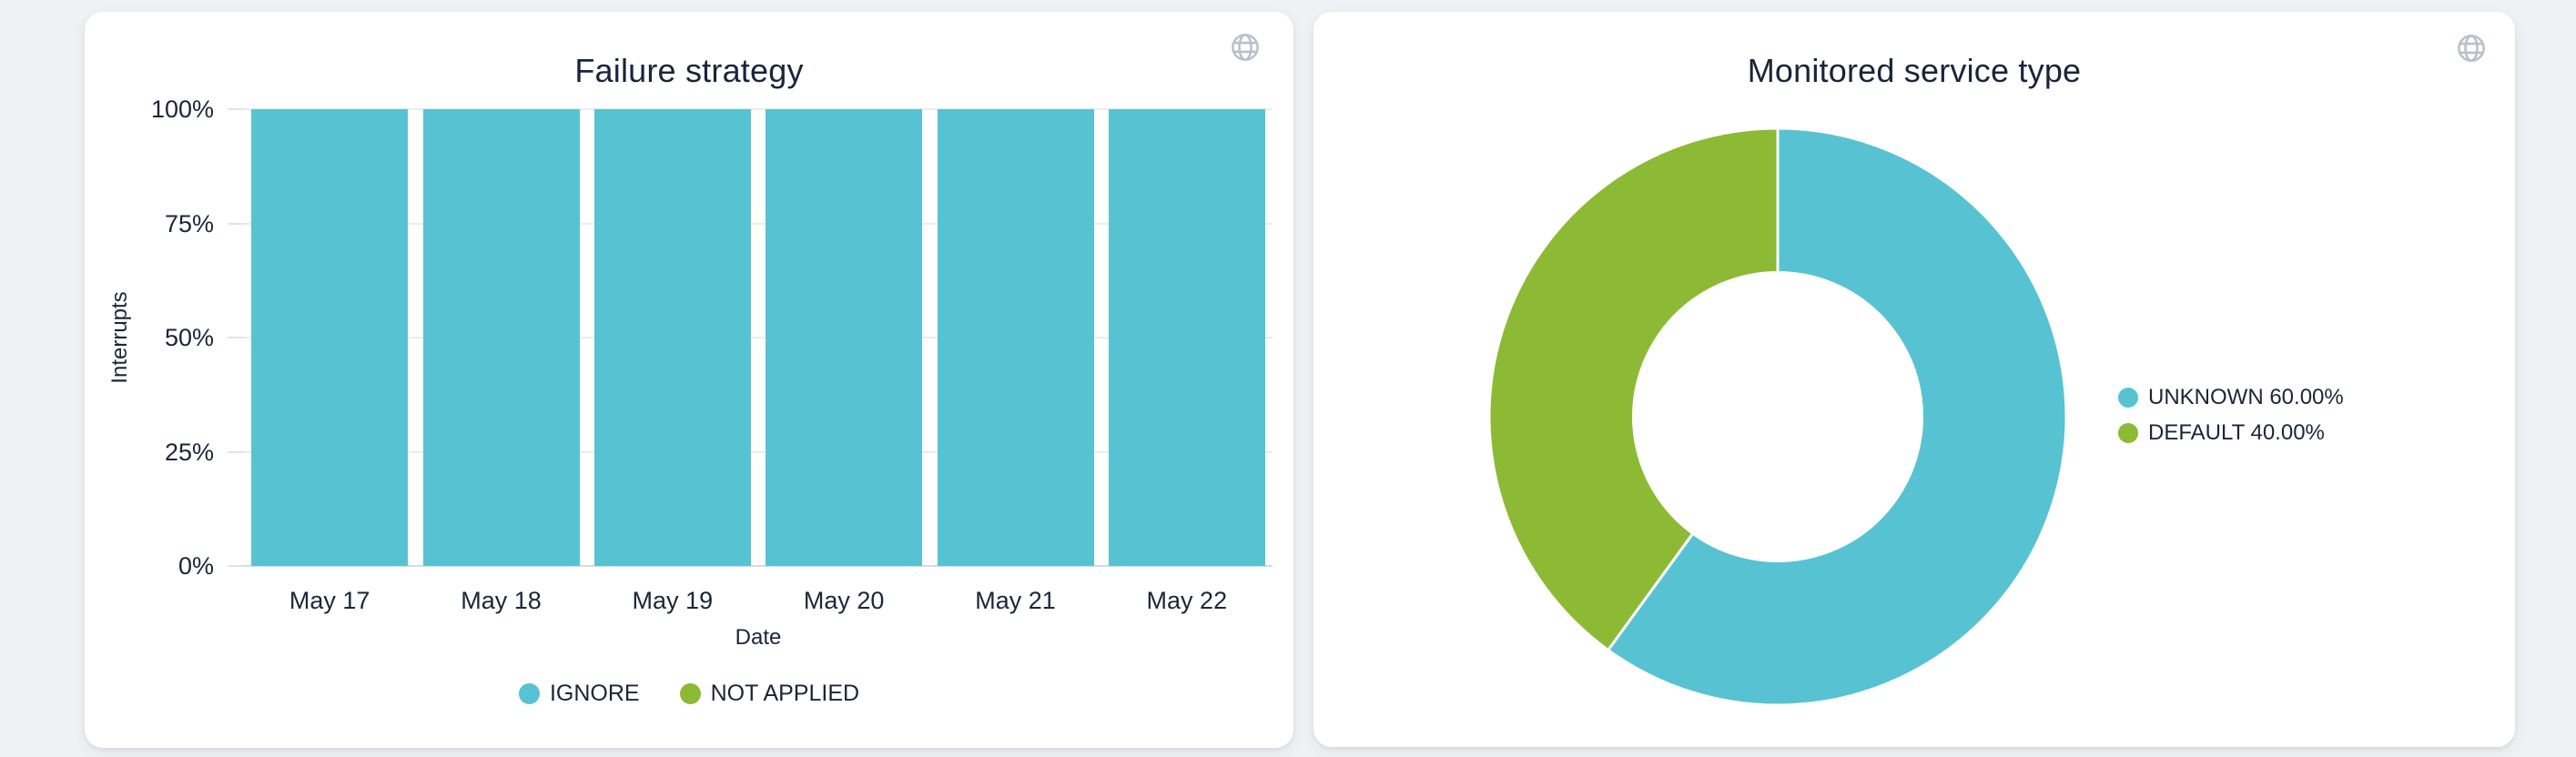 Image resolution: width=2576 pixels, height=757 pixels. What do you see at coordinates (2231, 415) in the screenshot?
I see `chart-legend: UNKNOWN 60.00% DEFAULT 40.00%` at bounding box center [2231, 415].